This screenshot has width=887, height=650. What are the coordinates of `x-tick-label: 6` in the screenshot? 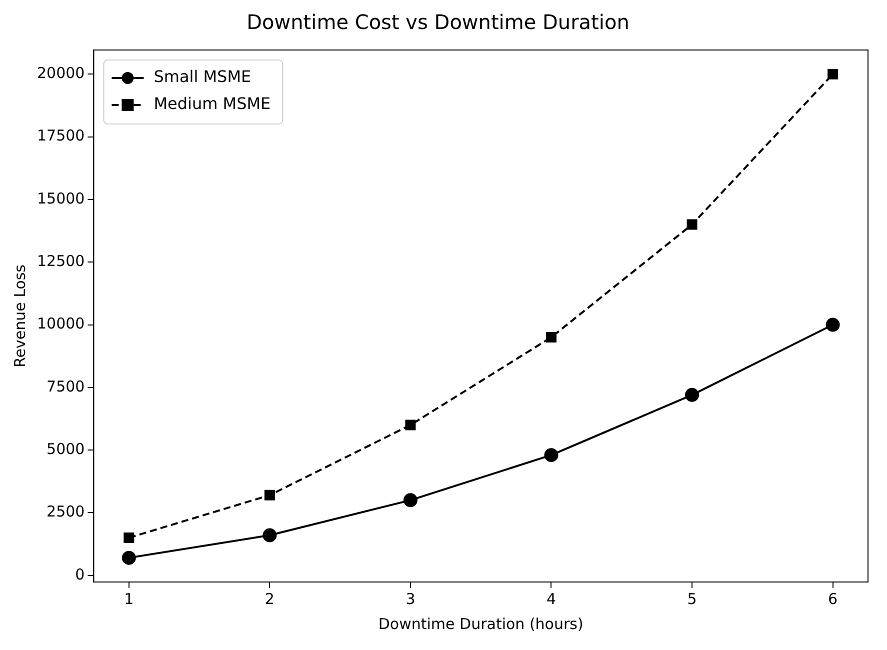 It's located at (833, 599).